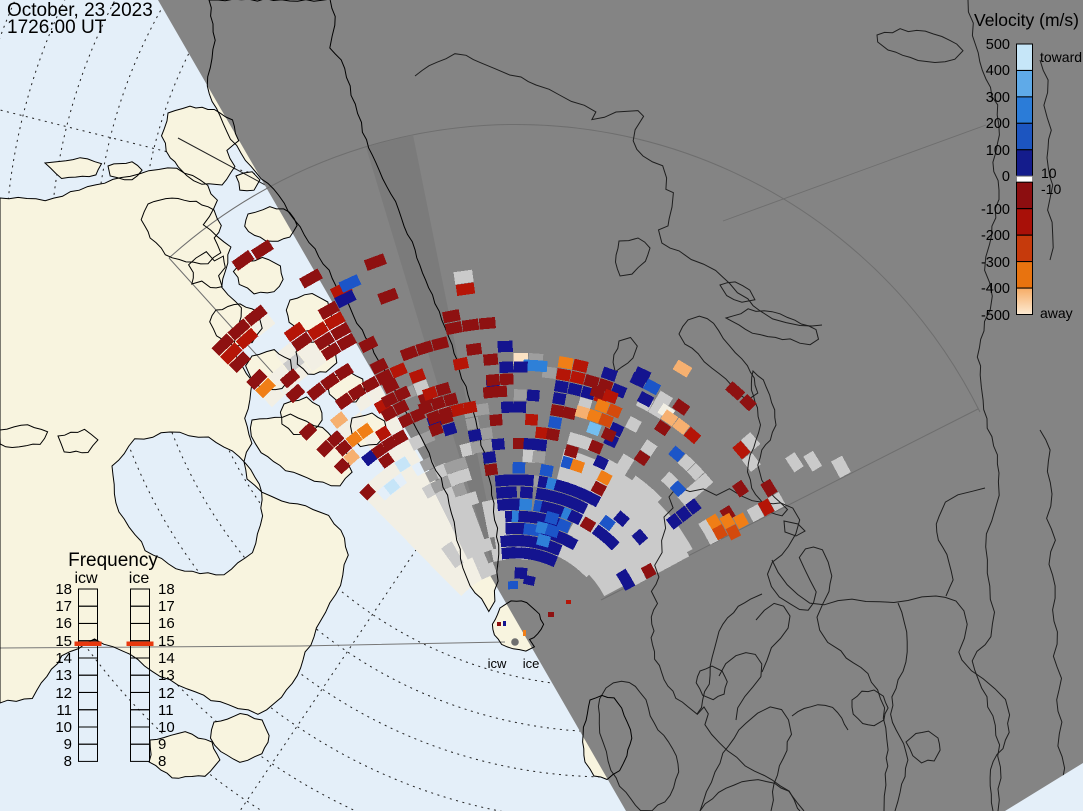  Describe the element at coordinates (995, 316) in the screenshot. I see `svg-text: -500` at that location.